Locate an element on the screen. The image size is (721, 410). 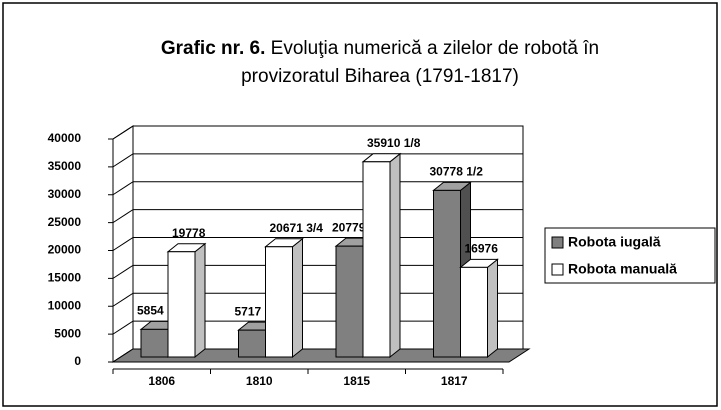
value-label: 16976 is located at coordinates (482, 249).